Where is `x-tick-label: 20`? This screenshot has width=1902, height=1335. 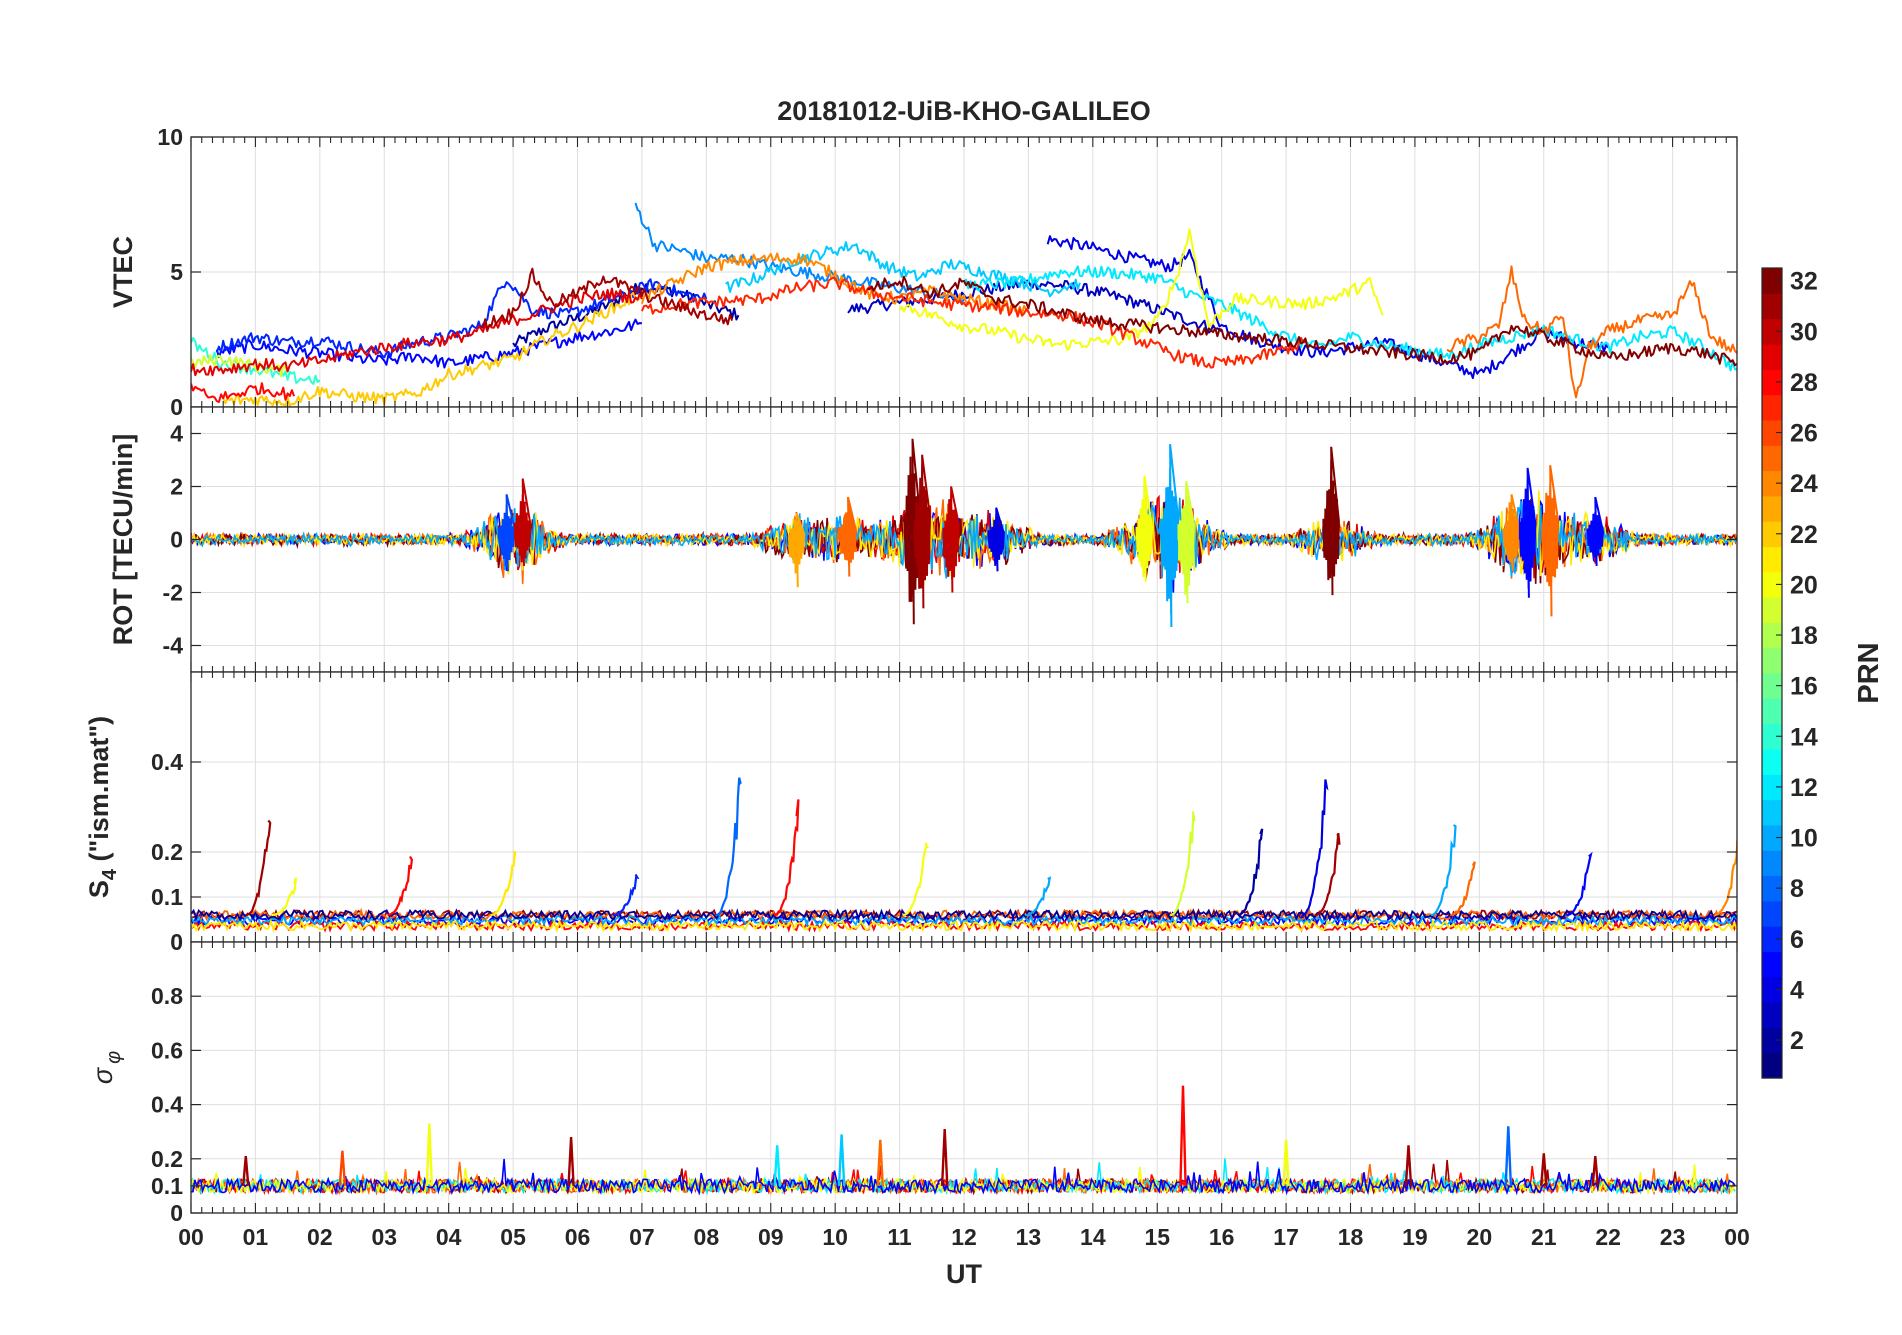 x-tick-label: 20 is located at coordinates (1480, 1237).